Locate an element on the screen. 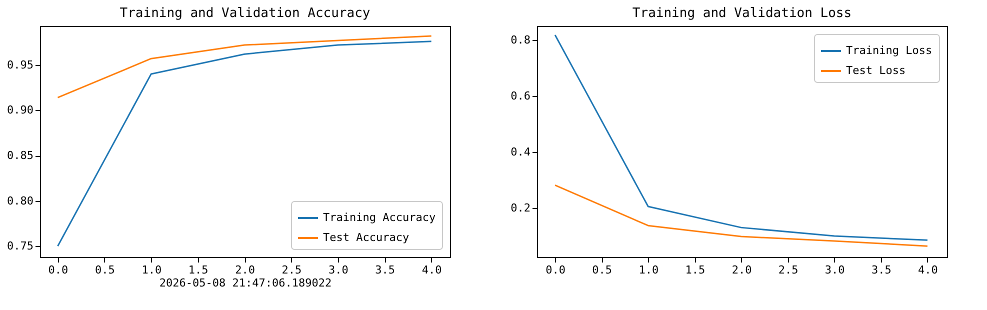  y-tick-label: 0.85 is located at coordinates (20, 155).